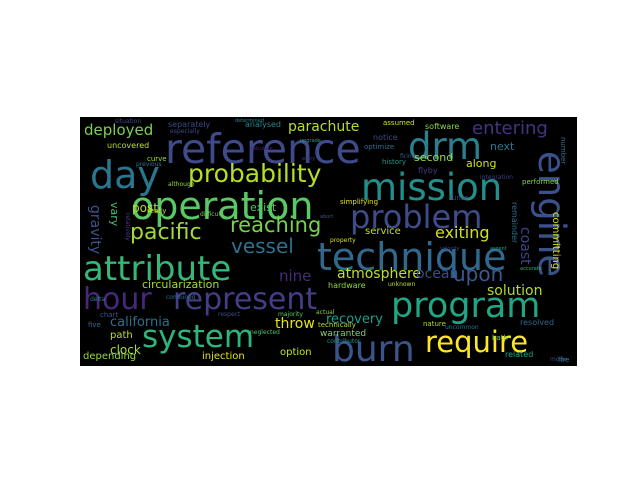 This screenshot has width=640, height=480. Describe the element at coordinates (295, 276) in the screenshot. I see `word-nine: nine` at that location.